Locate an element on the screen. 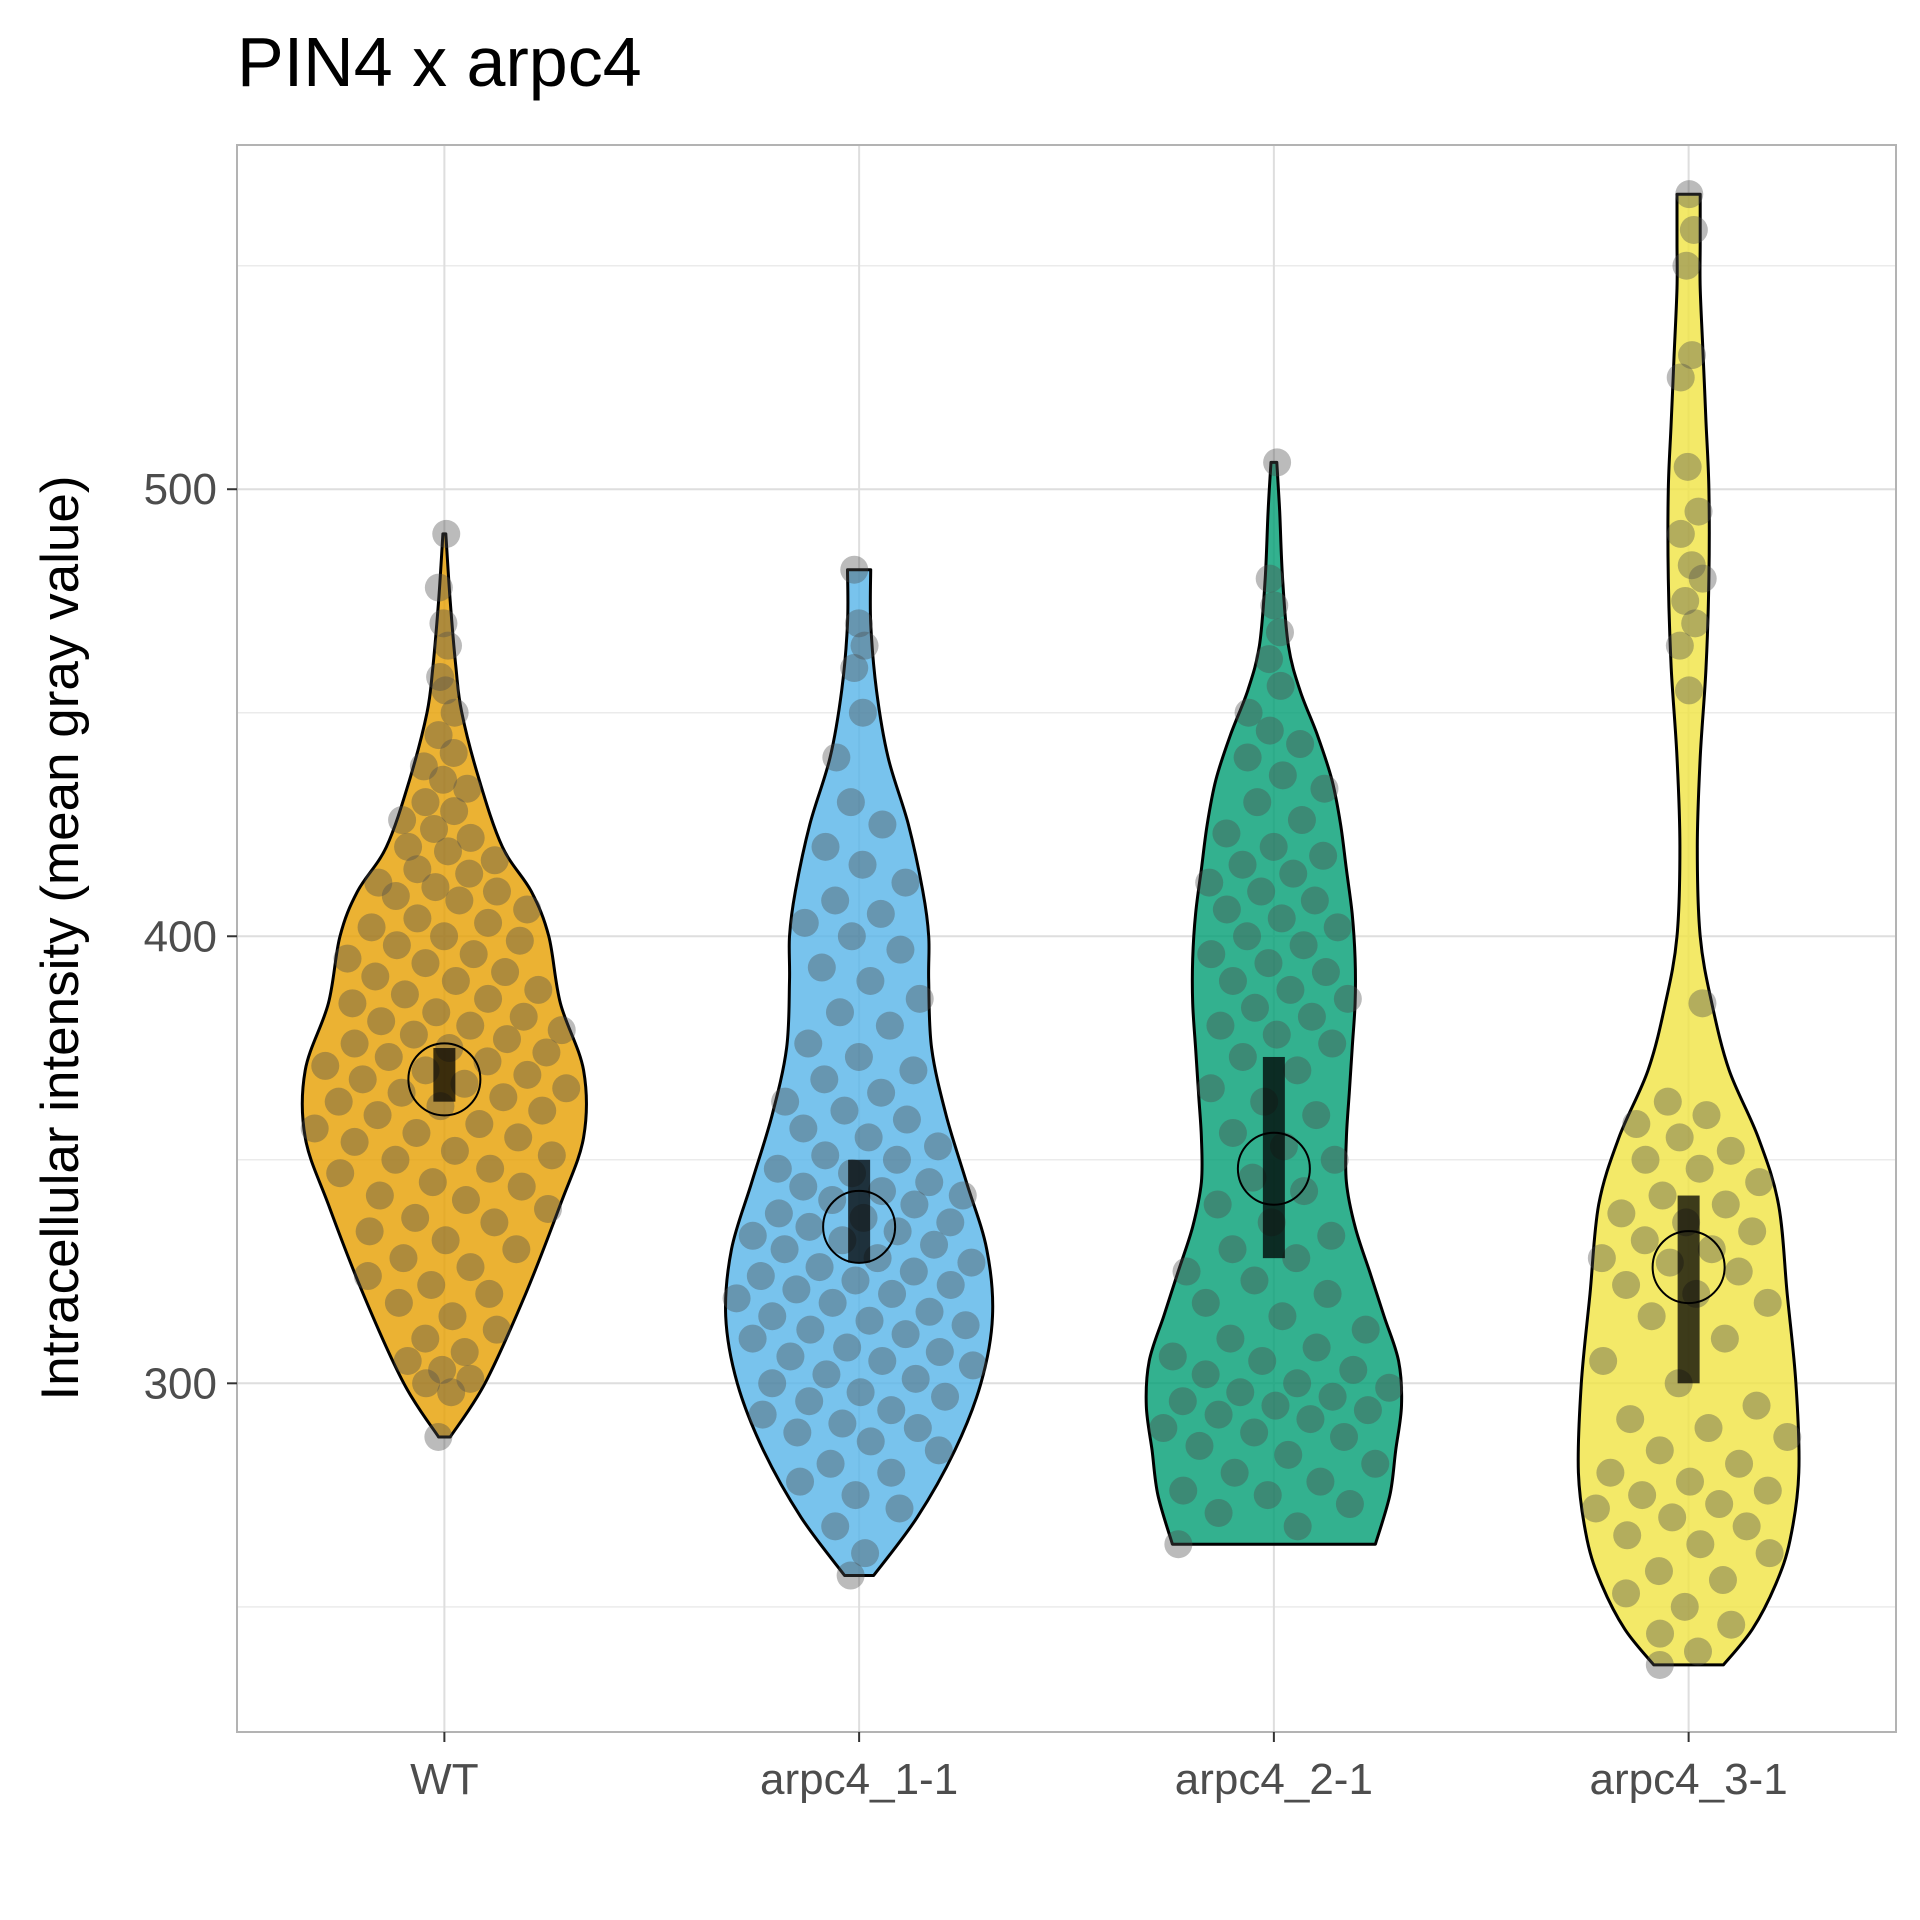 This screenshot has width=1920, height=1920. y-tick-label-500: 500 is located at coordinates (180, 489).